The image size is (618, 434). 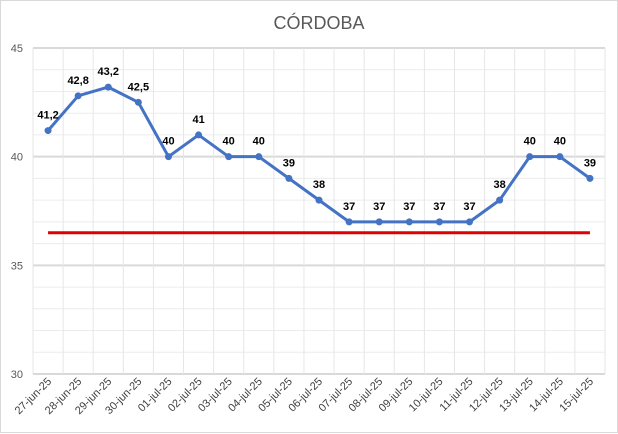 What do you see at coordinates (17, 375) in the screenshot?
I see `y-tick-label: 30` at bounding box center [17, 375].